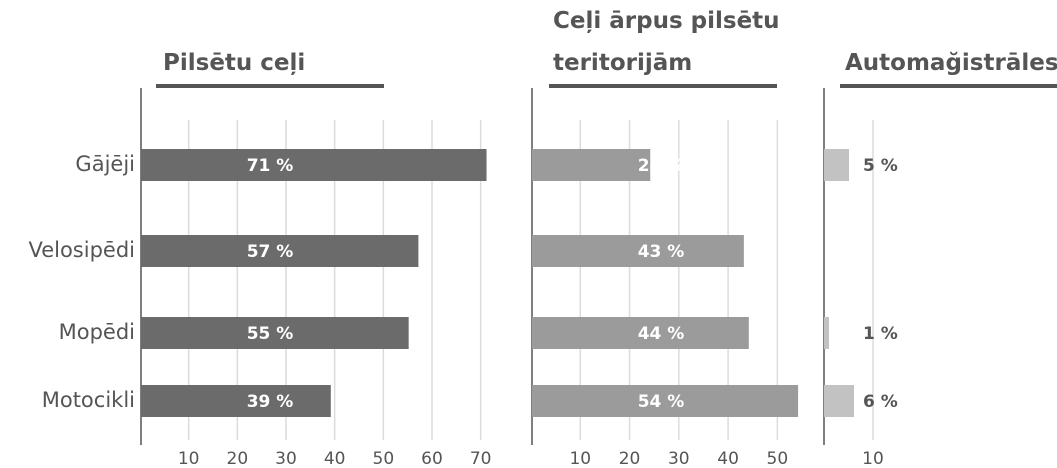  What do you see at coordinates (661, 252) in the screenshot?
I see `value-label: 43 %` at bounding box center [661, 252].